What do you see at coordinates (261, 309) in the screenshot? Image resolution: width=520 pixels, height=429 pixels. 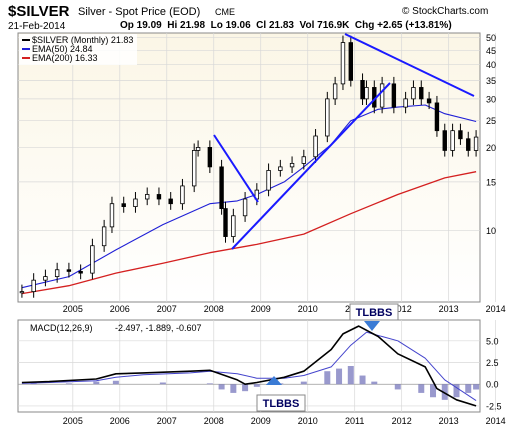 I see `price-x-tick-2009: 2009` at bounding box center [261, 309].